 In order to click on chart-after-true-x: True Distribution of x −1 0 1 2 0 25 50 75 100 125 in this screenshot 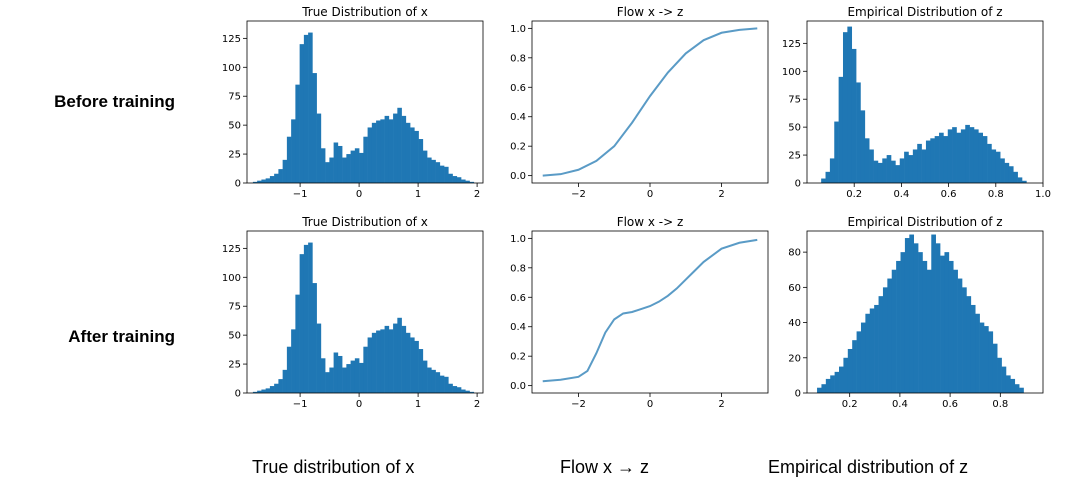, I will do `click(353, 312)`.